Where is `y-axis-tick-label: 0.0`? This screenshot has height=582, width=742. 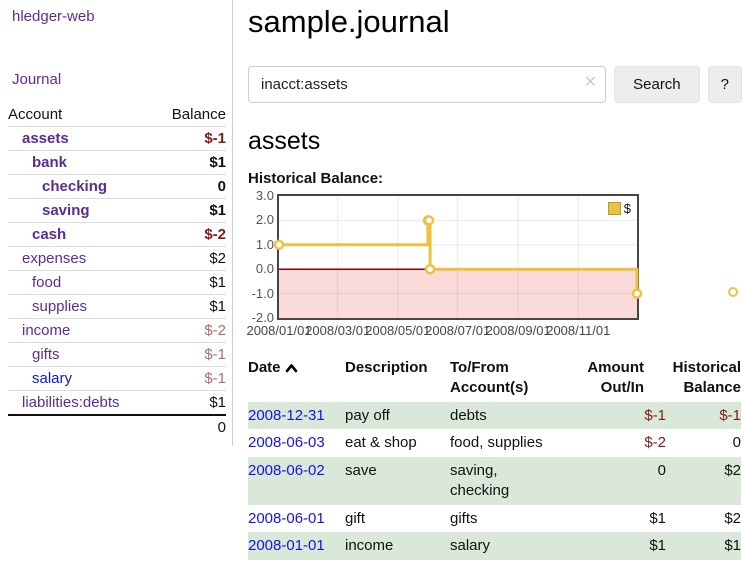
y-axis-tick-label: 0.0 is located at coordinates (264, 269).